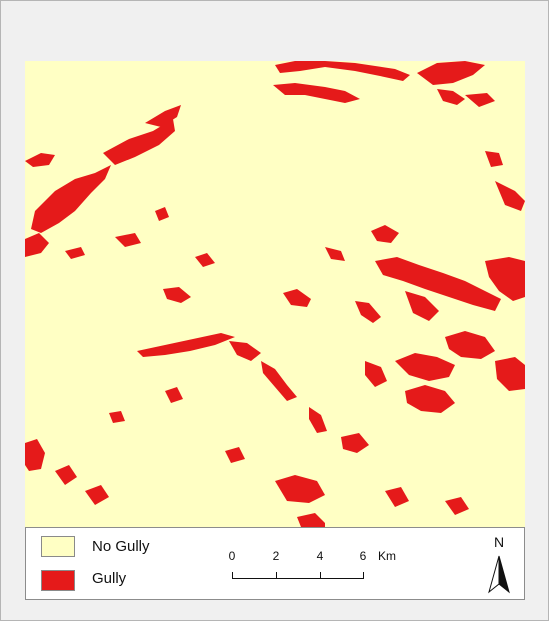 Image resolution: width=549 pixels, height=621 pixels. What do you see at coordinates (320, 556) in the screenshot?
I see `scale-tick-label-4: 4` at bounding box center [320, 556].